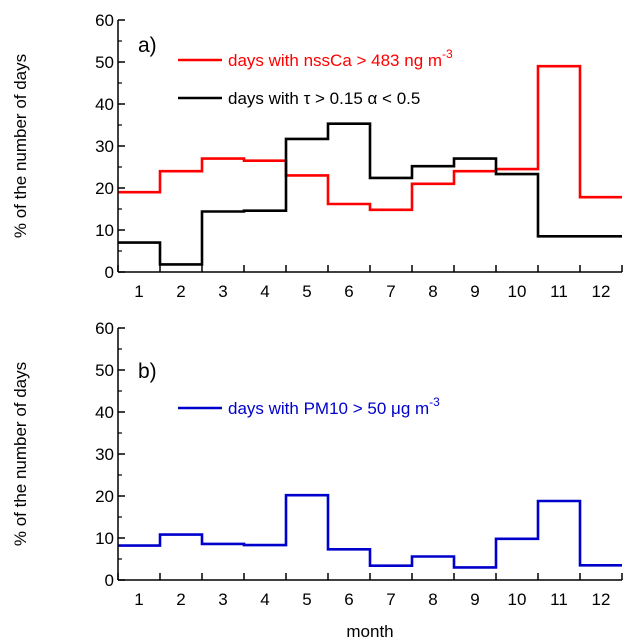 This screenshot has height=644, width=627. I want to click on legend-entry-1: days with PM10 > 50 μg m-3, so click(334, 406).